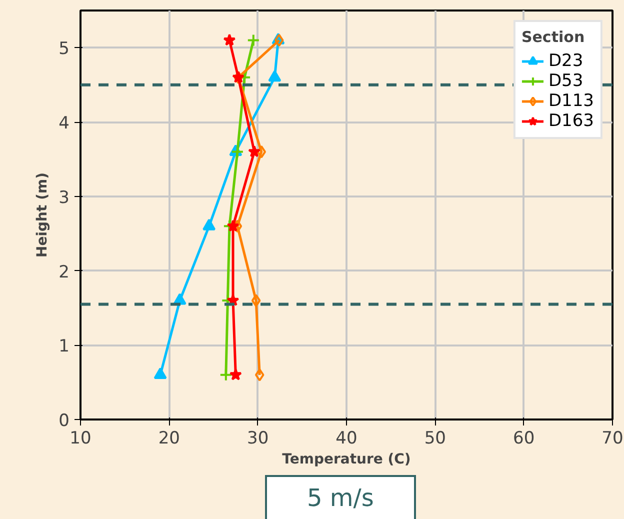  What do you see at coordinates (566, 81) in the screenshot?
I see `legend-label: D53` at bounding box center [566, 81].